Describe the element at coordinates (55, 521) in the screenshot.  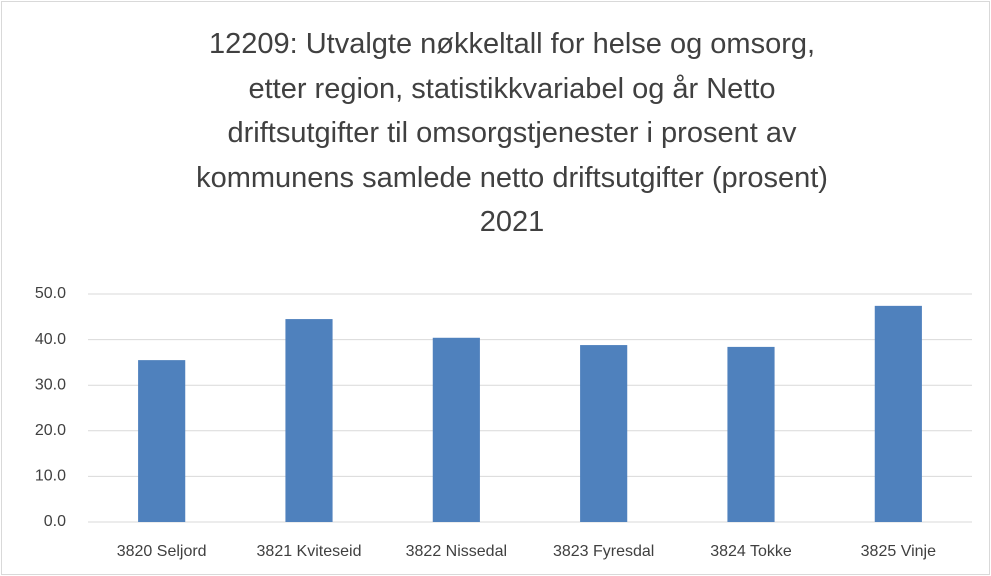
I see `y-tick-label: 0.0` at that location.